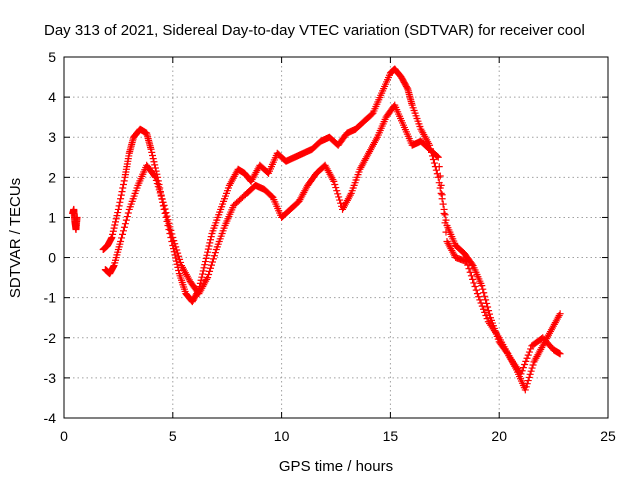  Describe the element at coordinates (52, 57) in the screenshot. I see `y-tick-label: 5` at that location.